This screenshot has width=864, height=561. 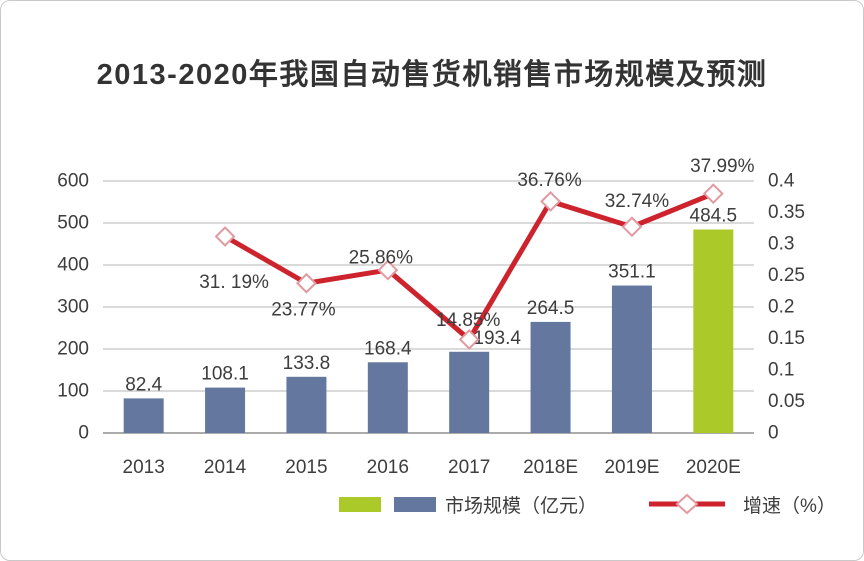 I want to click on right-axis-tick-label: 0.15, so click(x=786, y=338).